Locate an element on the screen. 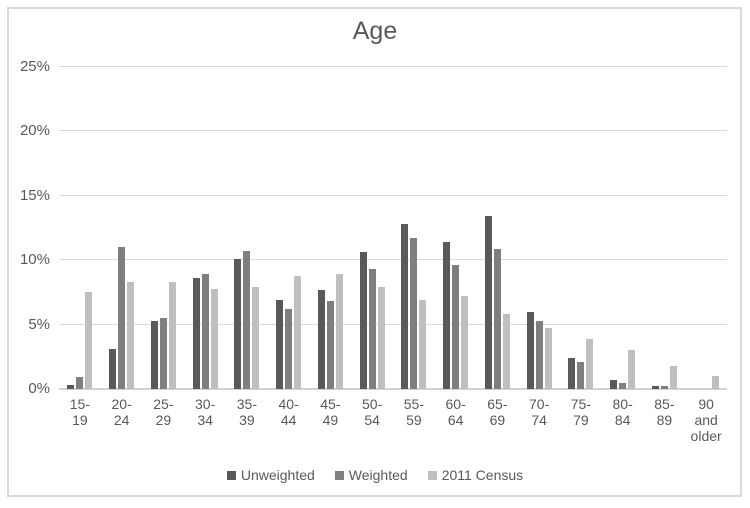 Image resolution: width=750 pixels, height=508 pixels. x-tick-65-69: 65- 69 is located at coordinates (497, 412).